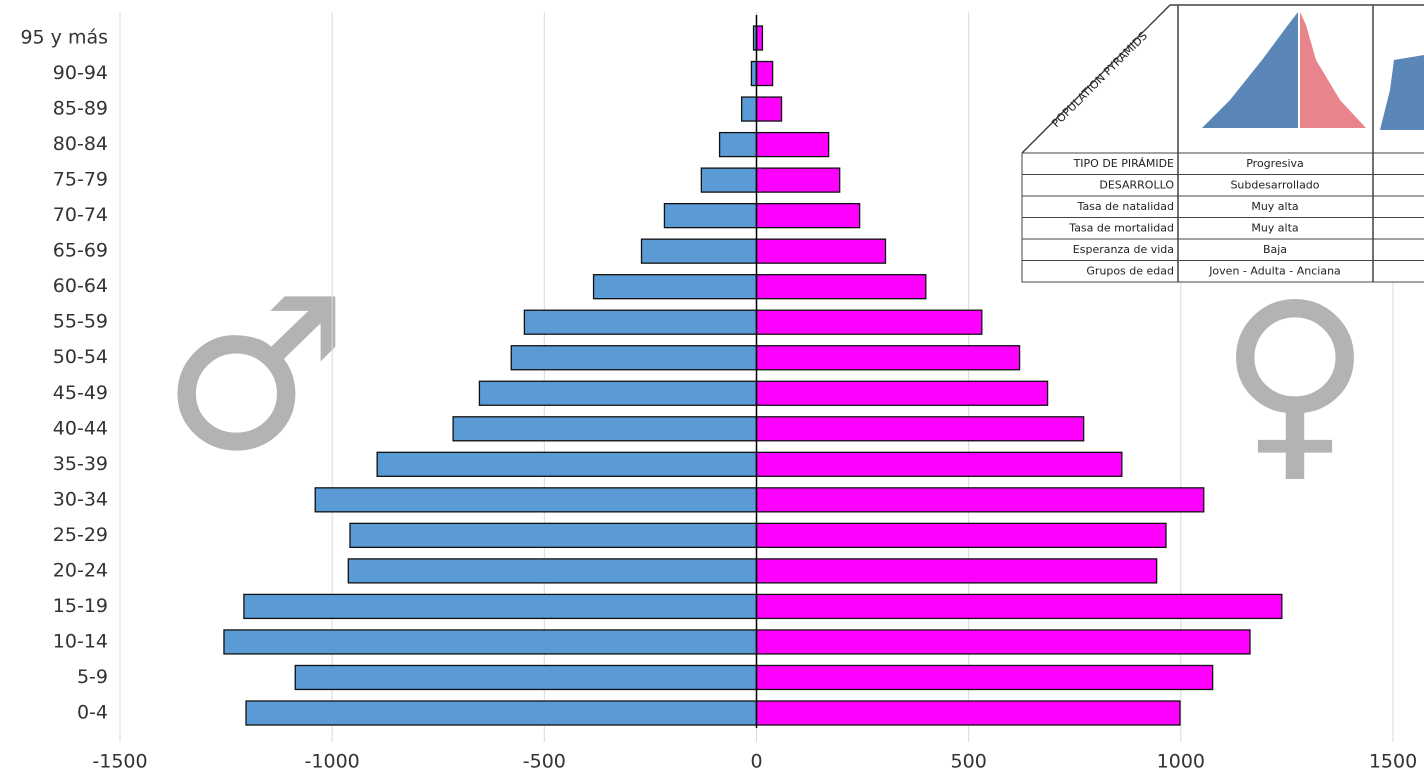 This screenshot has width=1424, height=776. I want to click on inset-key: DESARROLLO, so click(1136, 184).